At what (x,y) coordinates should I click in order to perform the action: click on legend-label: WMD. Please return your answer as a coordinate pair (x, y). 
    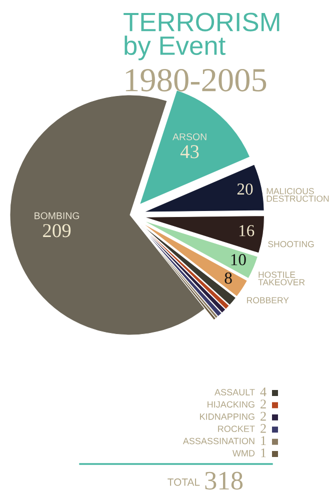
    Looking at the image, I should click on (243, 453).